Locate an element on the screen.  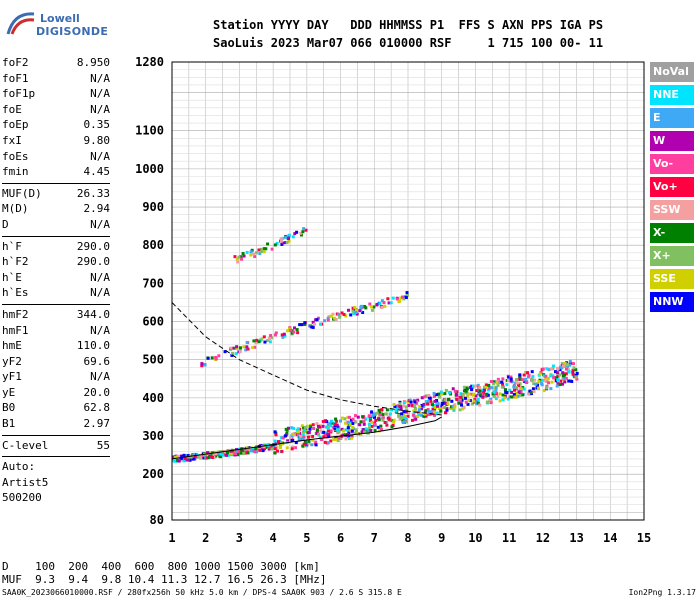
x-tick-label: 1 is located at coordinates (171, 538).